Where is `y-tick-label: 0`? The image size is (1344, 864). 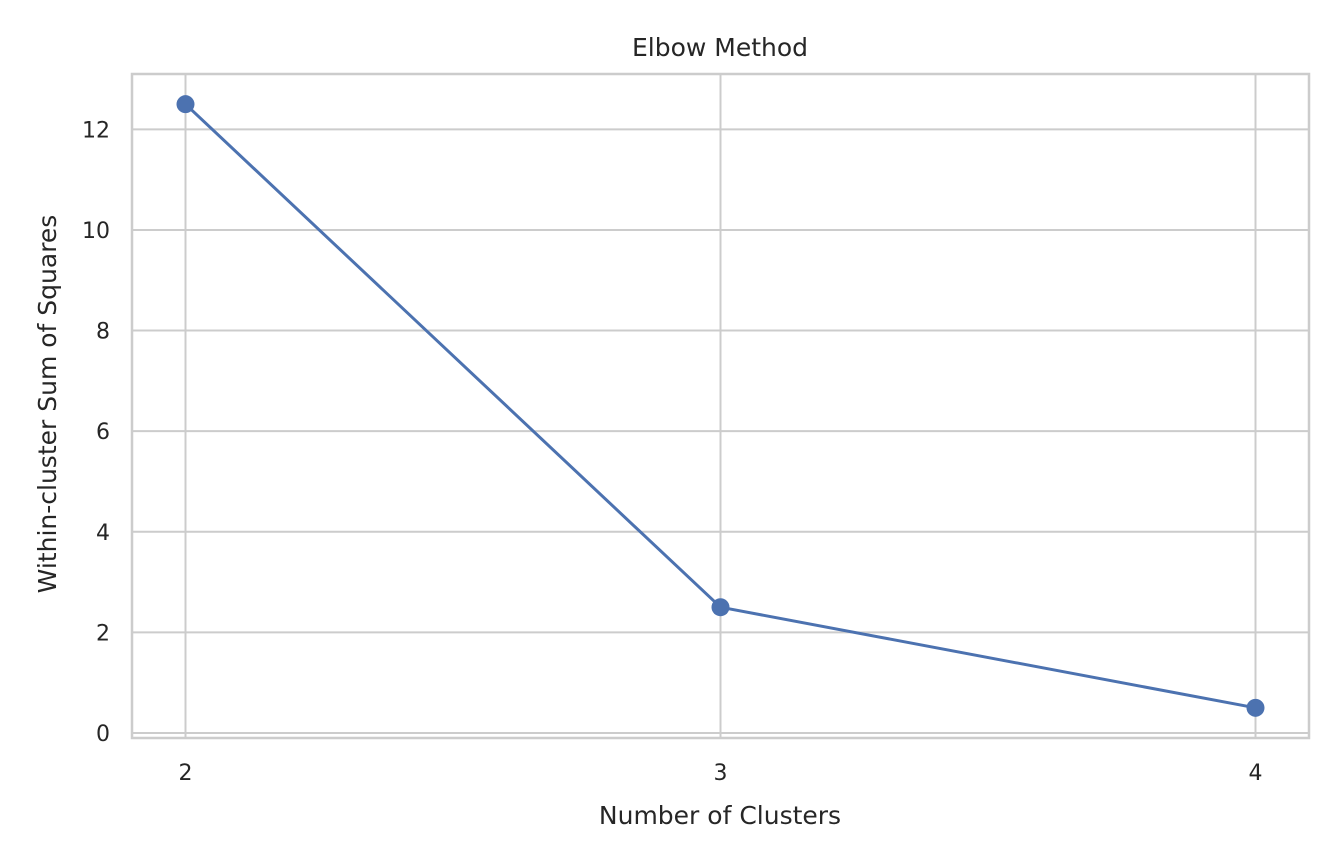 y-tick-label: 0 is located at coordinates (103, 734).